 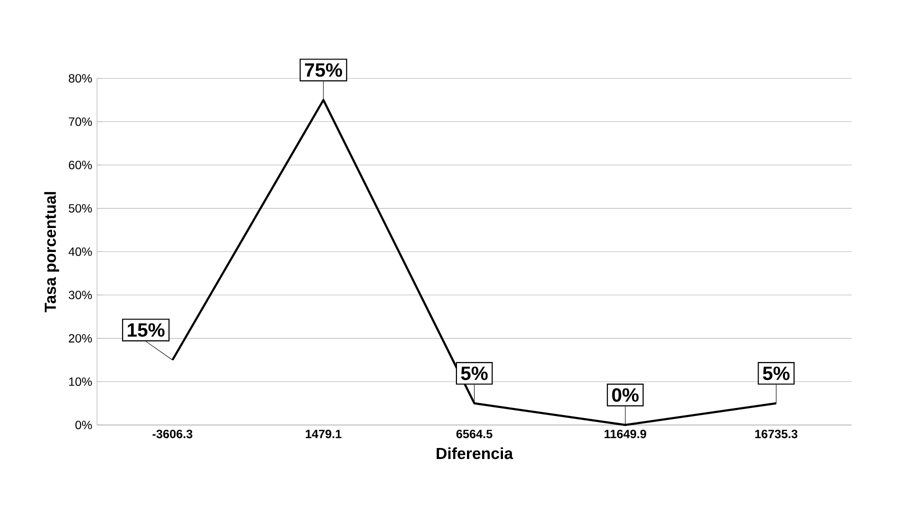 I want to click on x-tick-label: -3606.3, so click(x=172, y=434).